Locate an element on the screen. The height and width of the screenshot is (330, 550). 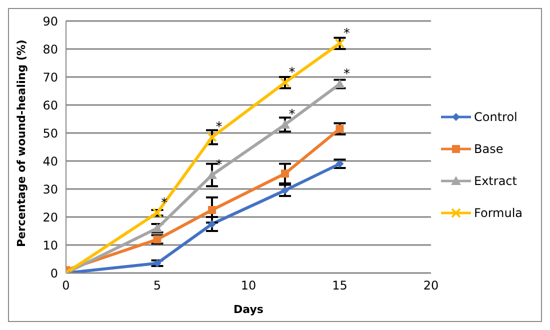
y-tick-label: 40 is located at coordinates (50, 161).